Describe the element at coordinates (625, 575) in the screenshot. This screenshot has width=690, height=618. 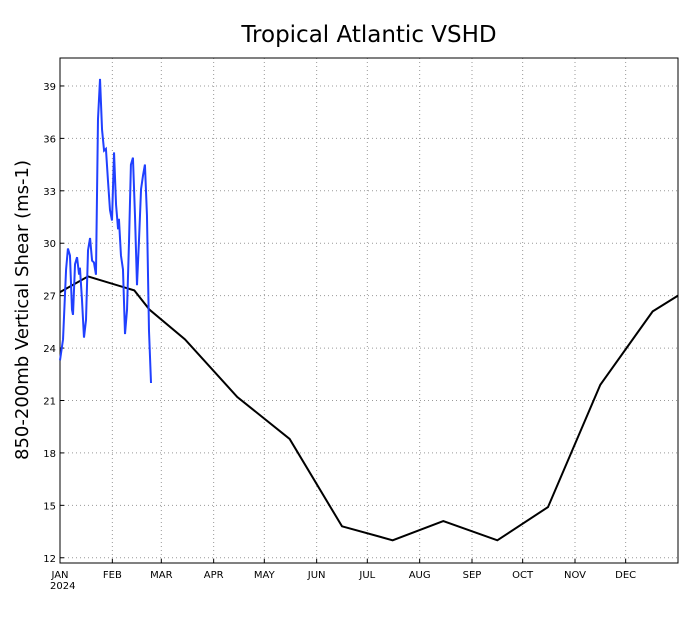
I see `x-tick-label: DEC` at that location.